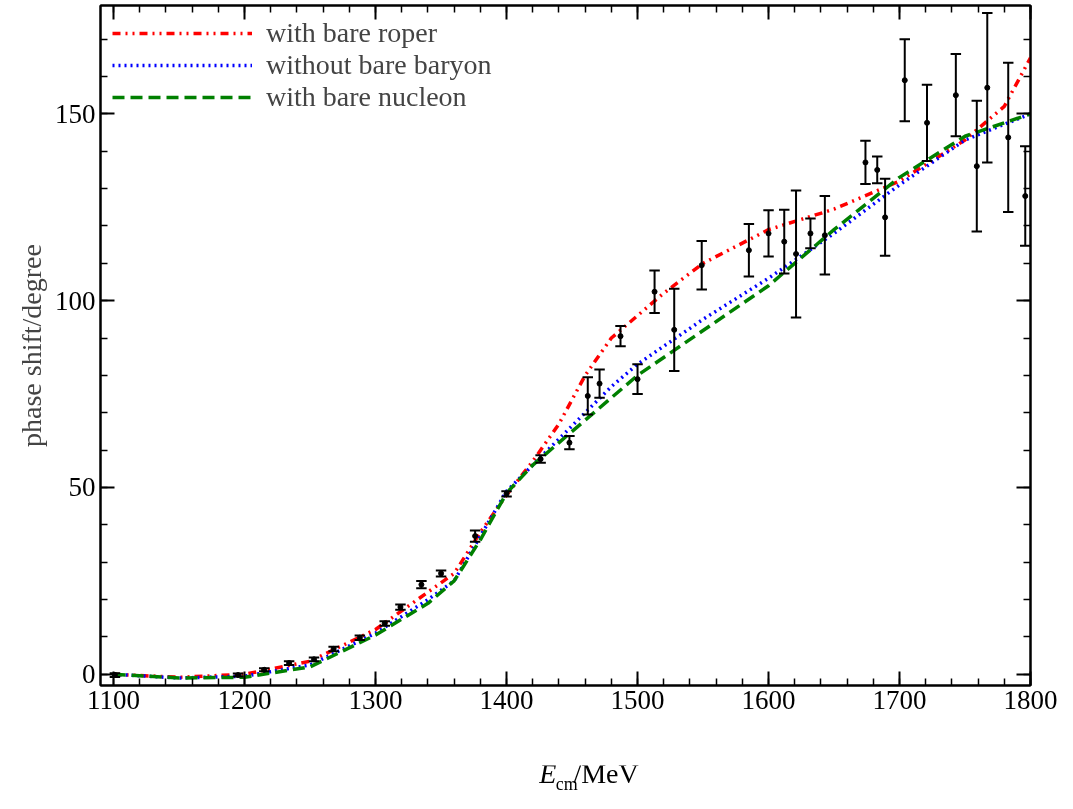 The image size is (1073, 809). I want to click on x-tick-label: 1600, so click(768, 699).